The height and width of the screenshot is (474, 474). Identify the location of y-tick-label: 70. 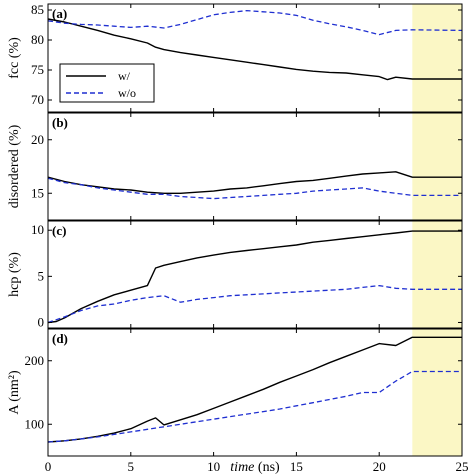
(37, 99).